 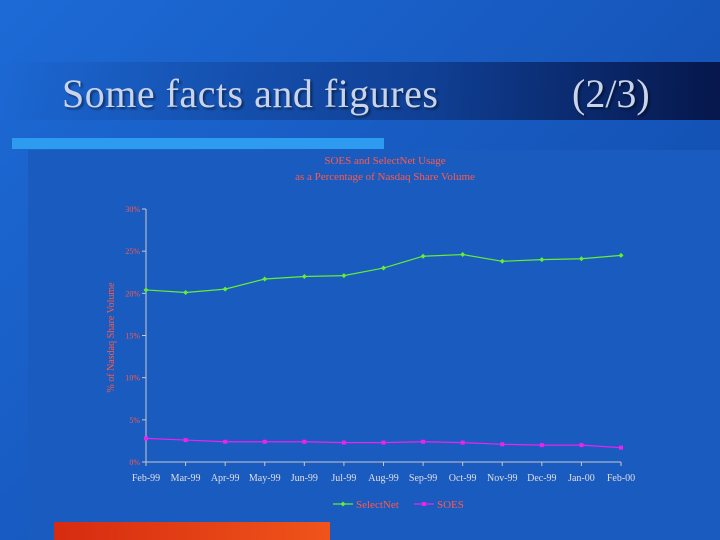 What do you see at coordinates (343, 504) in the screenshot?
I see `selectnet-legend-marker` at bounding box center [343, 504].